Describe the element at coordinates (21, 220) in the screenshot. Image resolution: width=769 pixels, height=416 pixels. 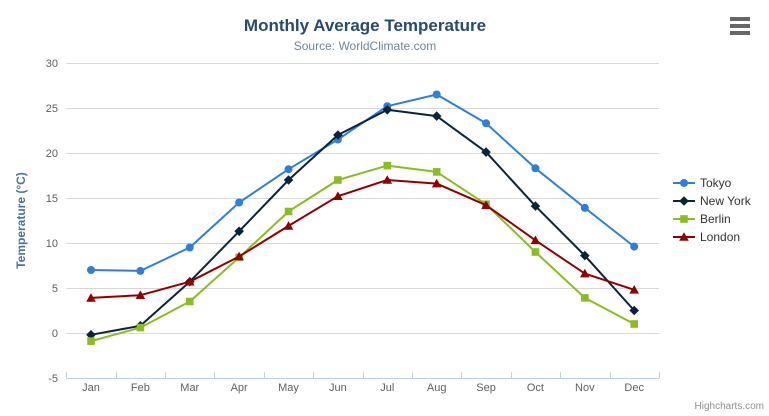
I see `y-axis-title: Temperature (°C)` at that location.